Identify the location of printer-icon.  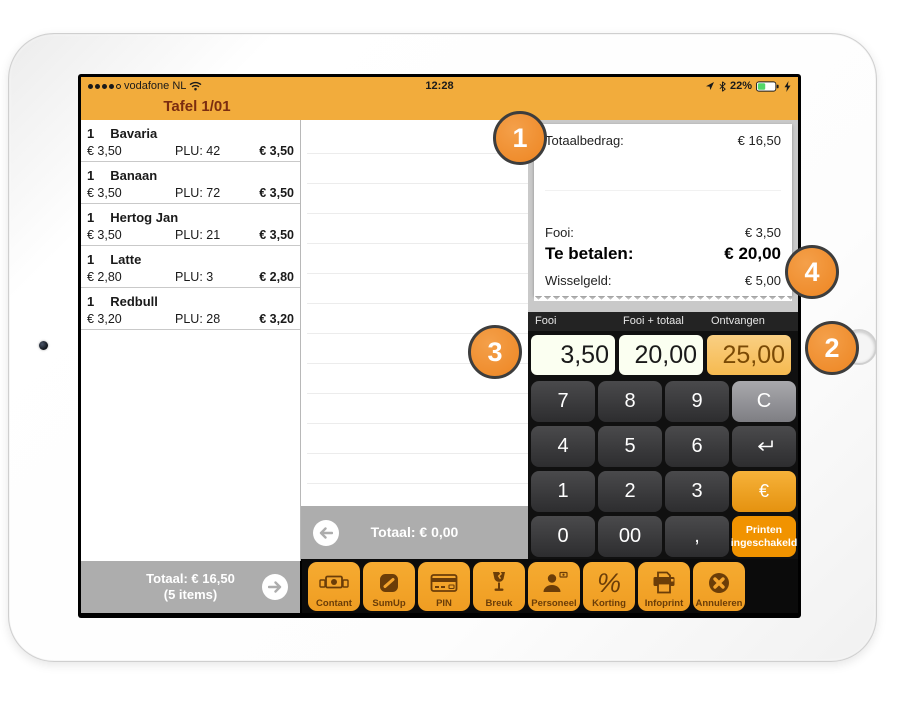
(664, 583).